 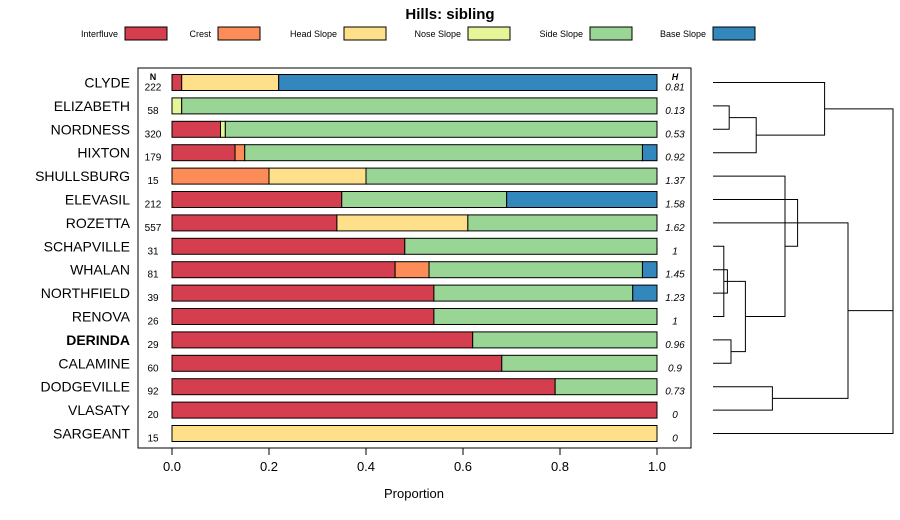 I want to click on row-h-elizabeth: 0.13, so click(x=675, y=111).